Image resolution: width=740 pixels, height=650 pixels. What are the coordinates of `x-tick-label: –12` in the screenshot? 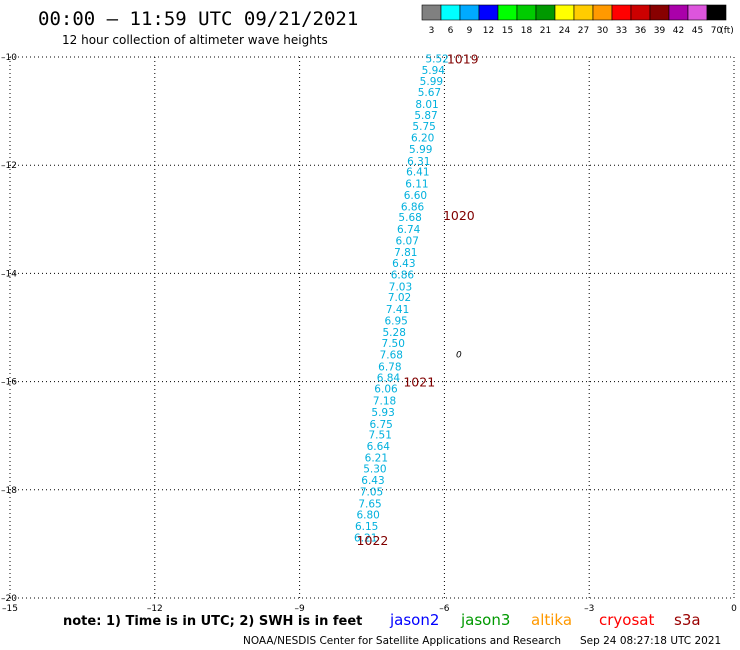 It's located at (155, 609).